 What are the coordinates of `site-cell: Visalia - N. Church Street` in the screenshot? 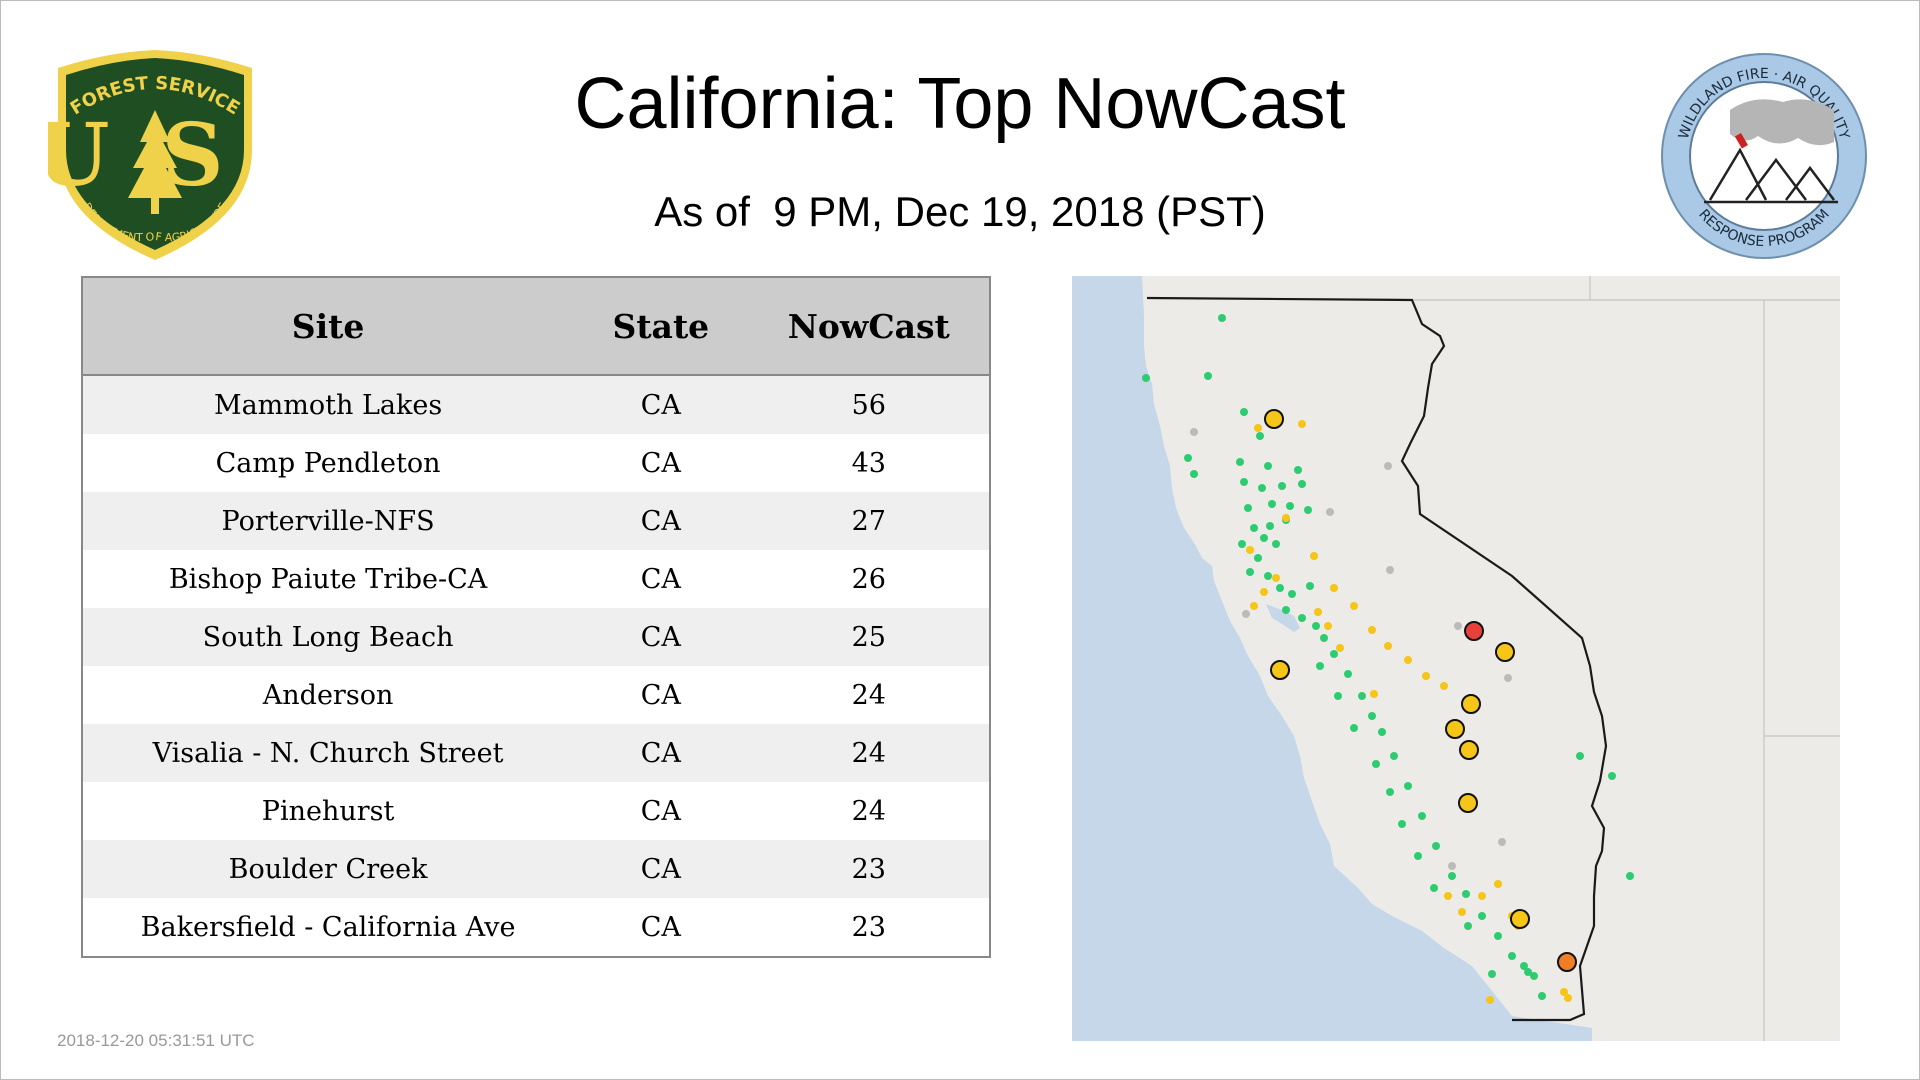 It's located at (328, 753).